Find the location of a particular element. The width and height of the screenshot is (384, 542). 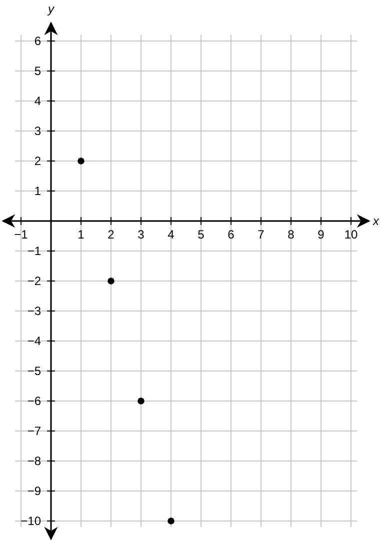

y-tick-label: −10 is located at coordinates (31, 521).